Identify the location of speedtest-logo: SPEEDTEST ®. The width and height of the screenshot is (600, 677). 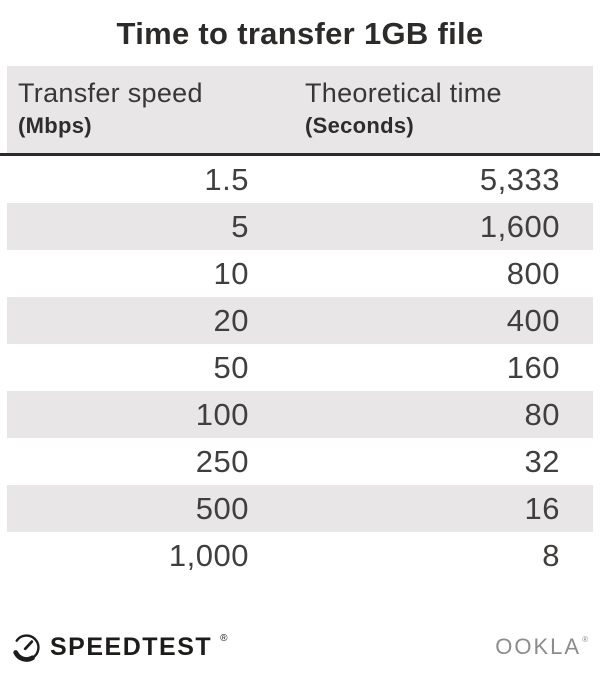
(119, 647).